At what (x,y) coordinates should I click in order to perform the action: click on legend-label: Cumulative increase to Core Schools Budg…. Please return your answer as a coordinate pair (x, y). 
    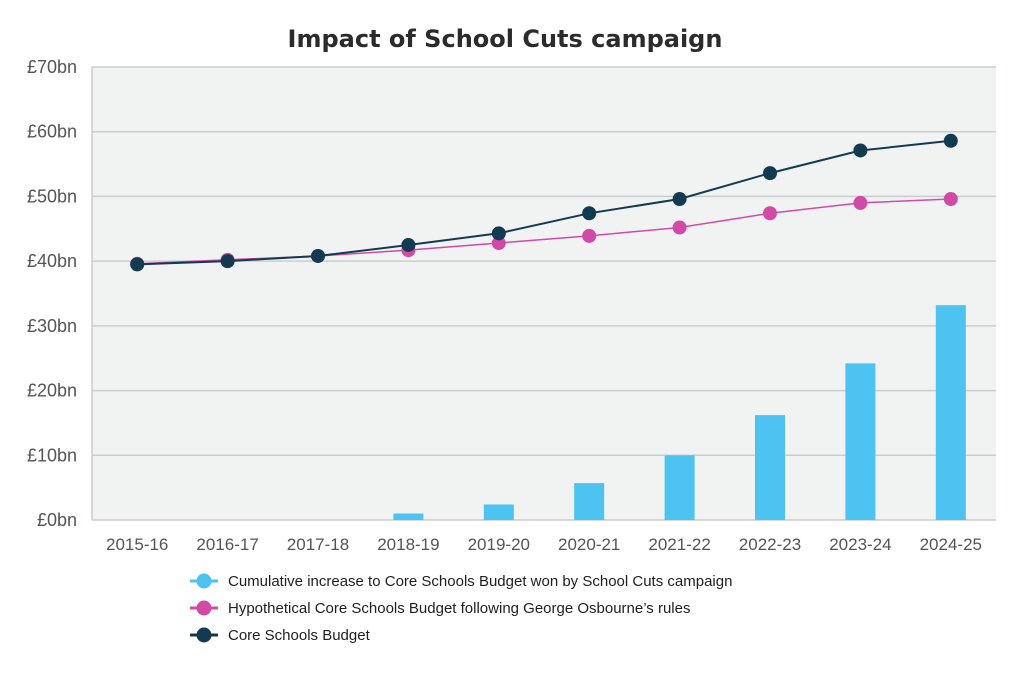
    Looking at the image, I should click on (480, 581).